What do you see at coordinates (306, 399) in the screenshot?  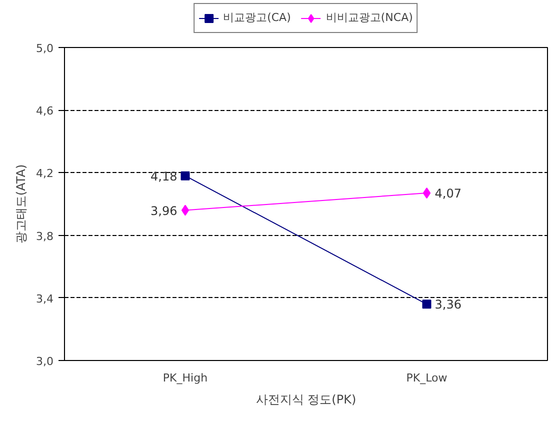 I see `x-axis-title: 사전지식 정도(PK)` at bounding box center [306, 399].